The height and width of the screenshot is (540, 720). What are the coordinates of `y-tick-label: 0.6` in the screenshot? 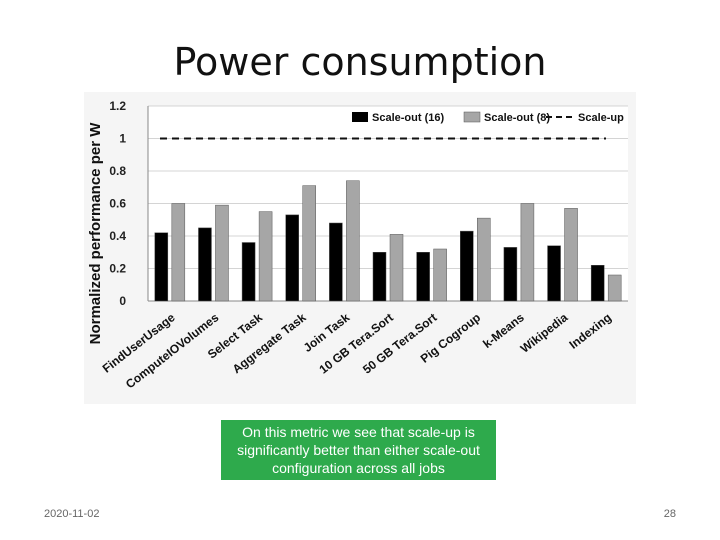 It's located at (117, 204).